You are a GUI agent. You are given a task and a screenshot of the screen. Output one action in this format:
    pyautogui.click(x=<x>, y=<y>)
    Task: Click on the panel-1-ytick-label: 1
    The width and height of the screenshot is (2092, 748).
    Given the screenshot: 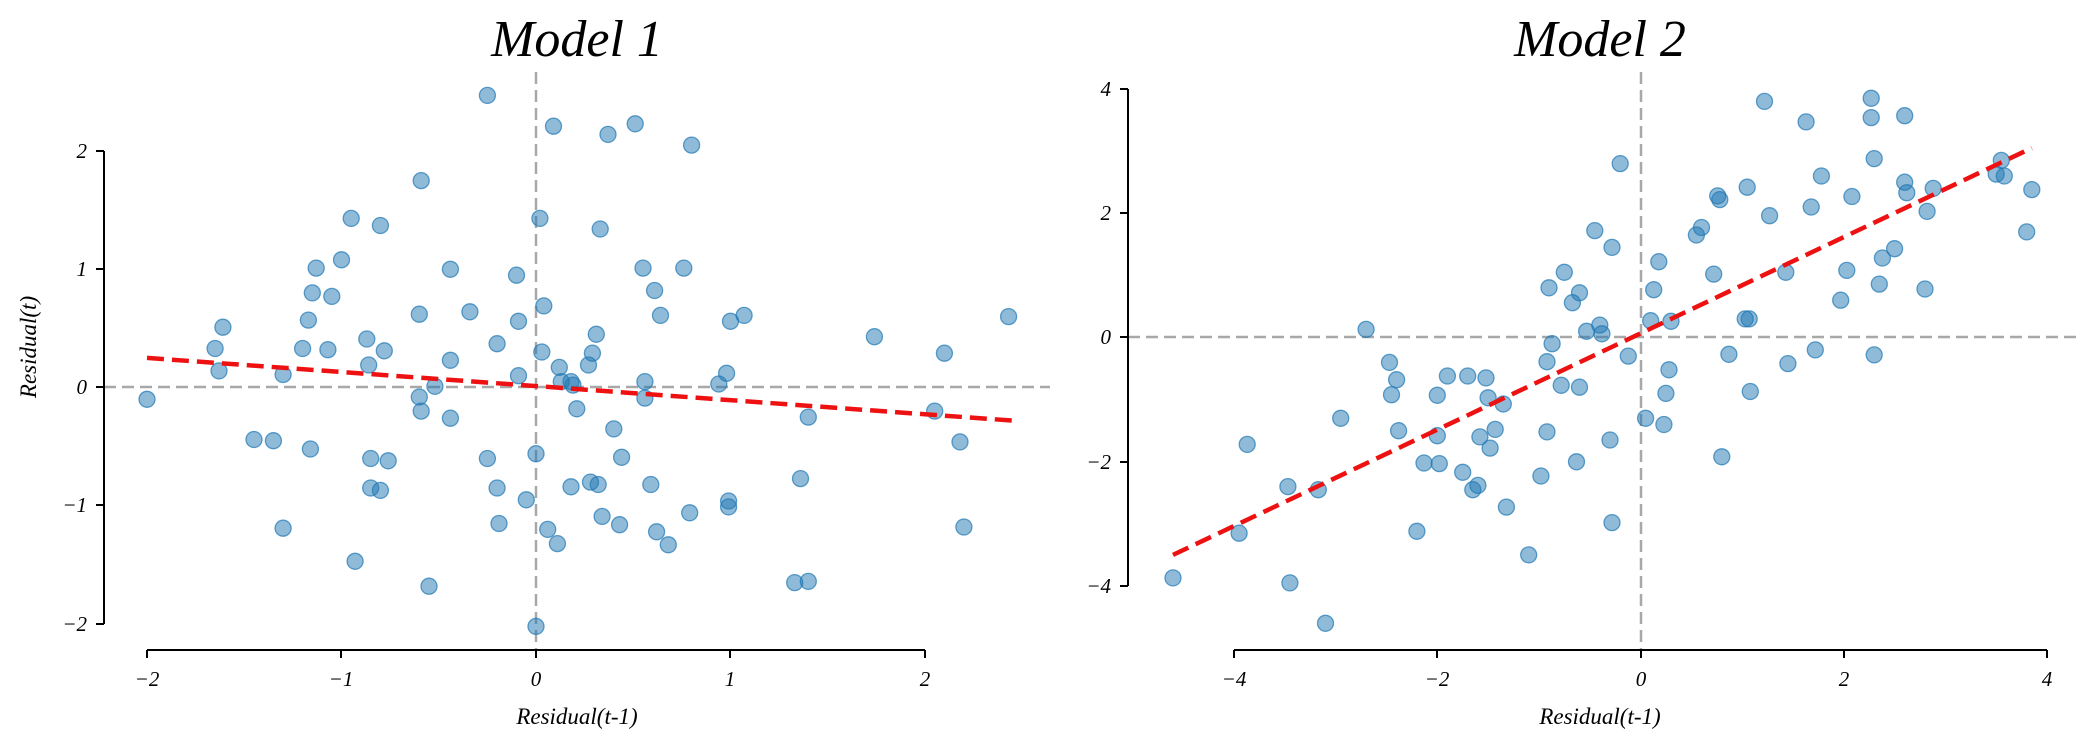 What is the action you would take?
    pyautogui.click(x=82, y=269)
    